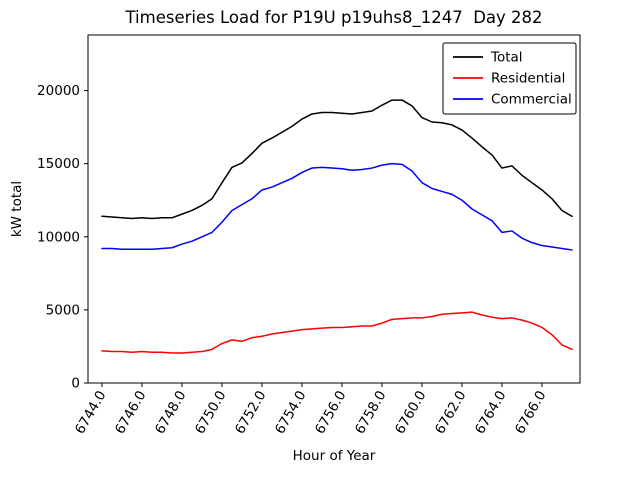 The height and width of the screenshot is (480, 640). I want to click on x-tick-label: 6744.0, so click(90, 412).